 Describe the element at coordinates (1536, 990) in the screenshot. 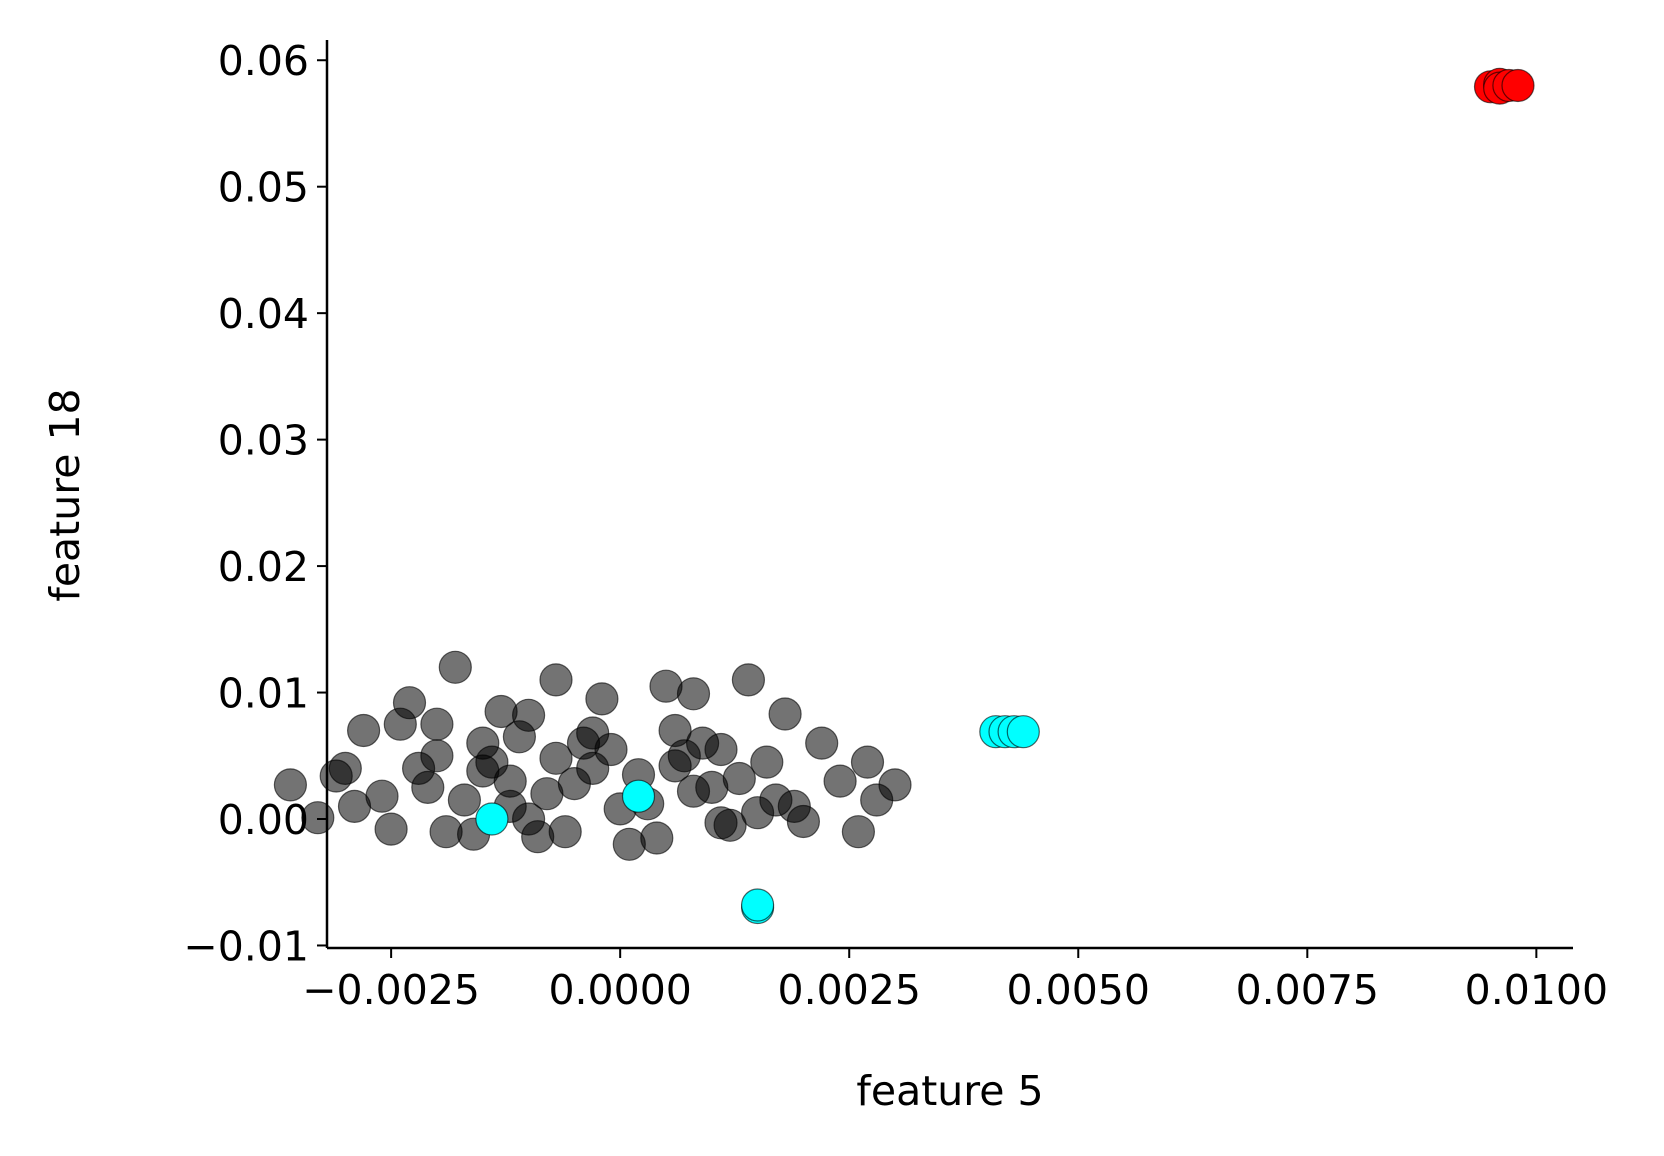

I see `x-tick-label: 0.0100` at that location.